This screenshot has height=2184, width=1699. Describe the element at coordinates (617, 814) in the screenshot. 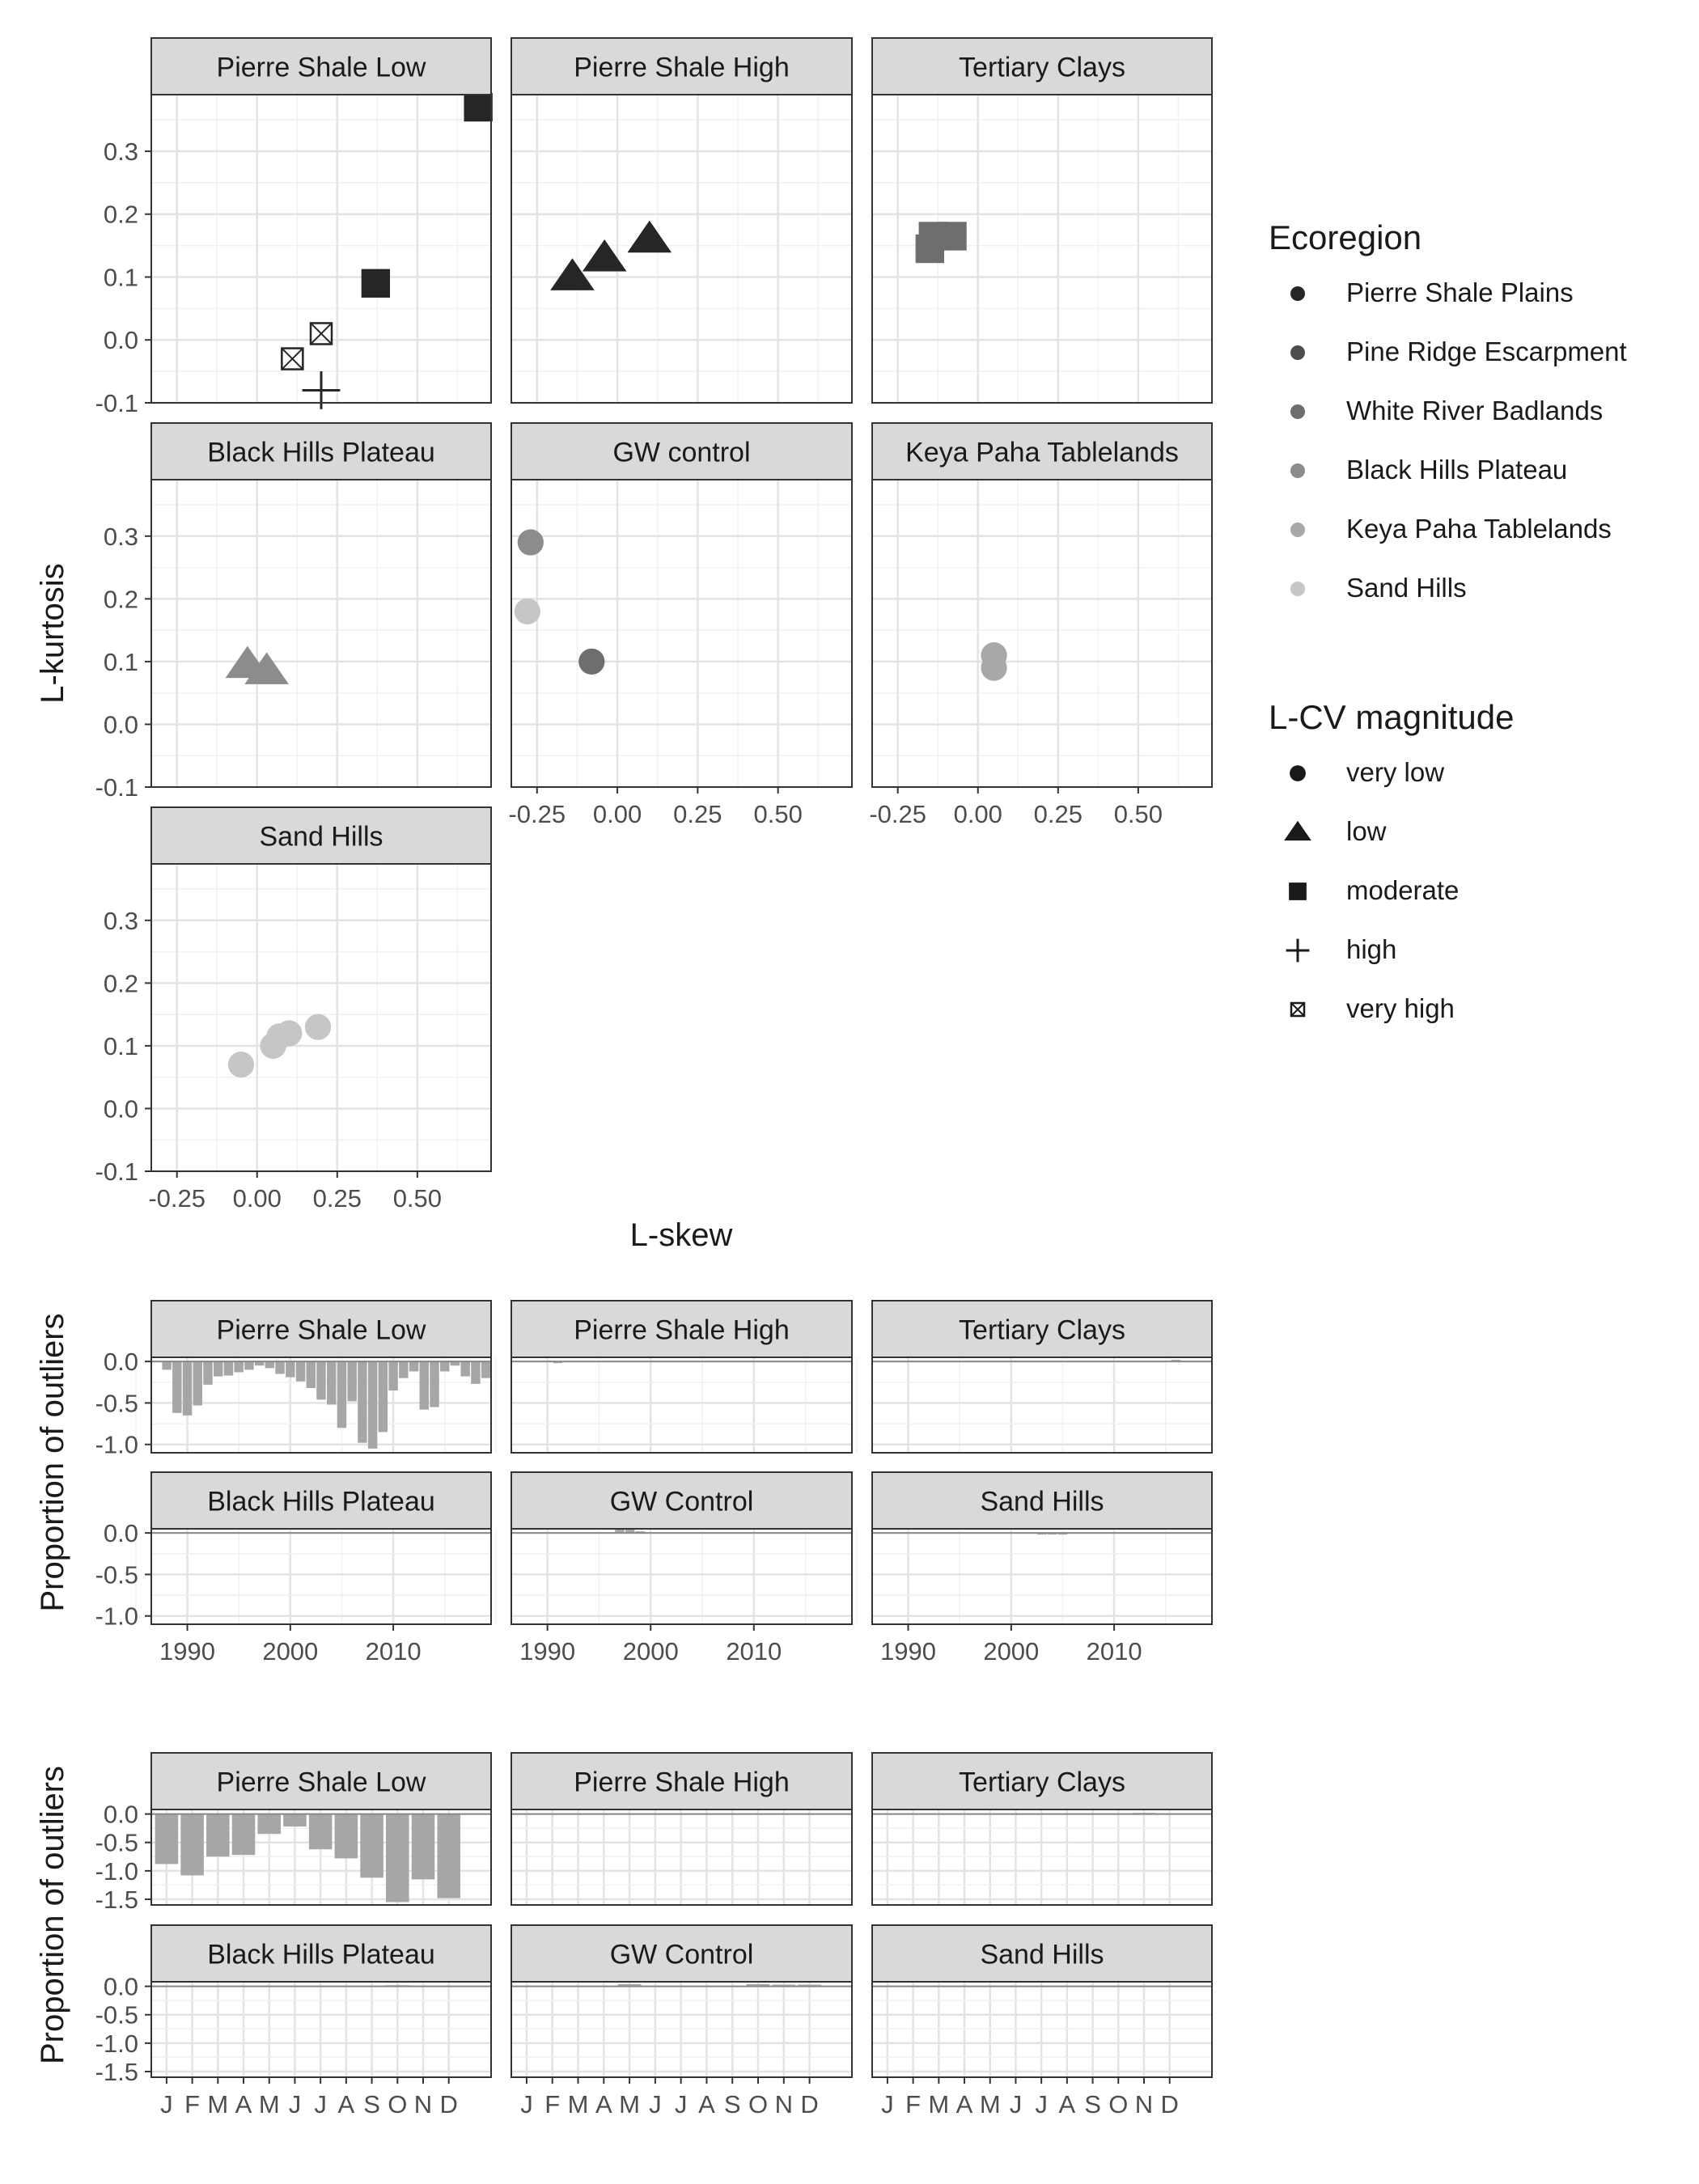

I see `x-tick-label: 0.00` at that location.